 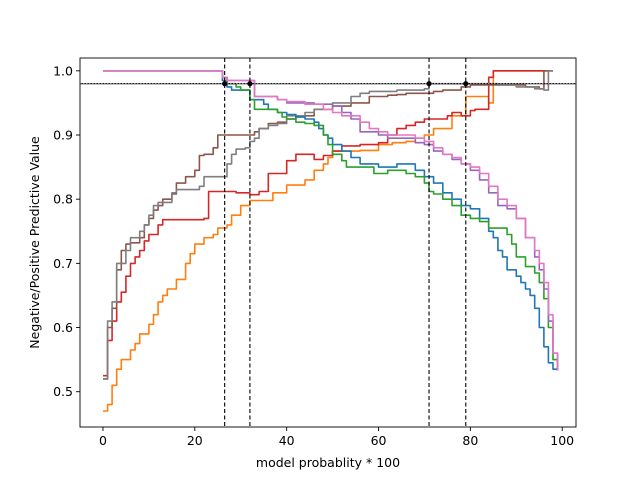 I want to click on x-tick-label-1: 20, so click(x=195, y=440).